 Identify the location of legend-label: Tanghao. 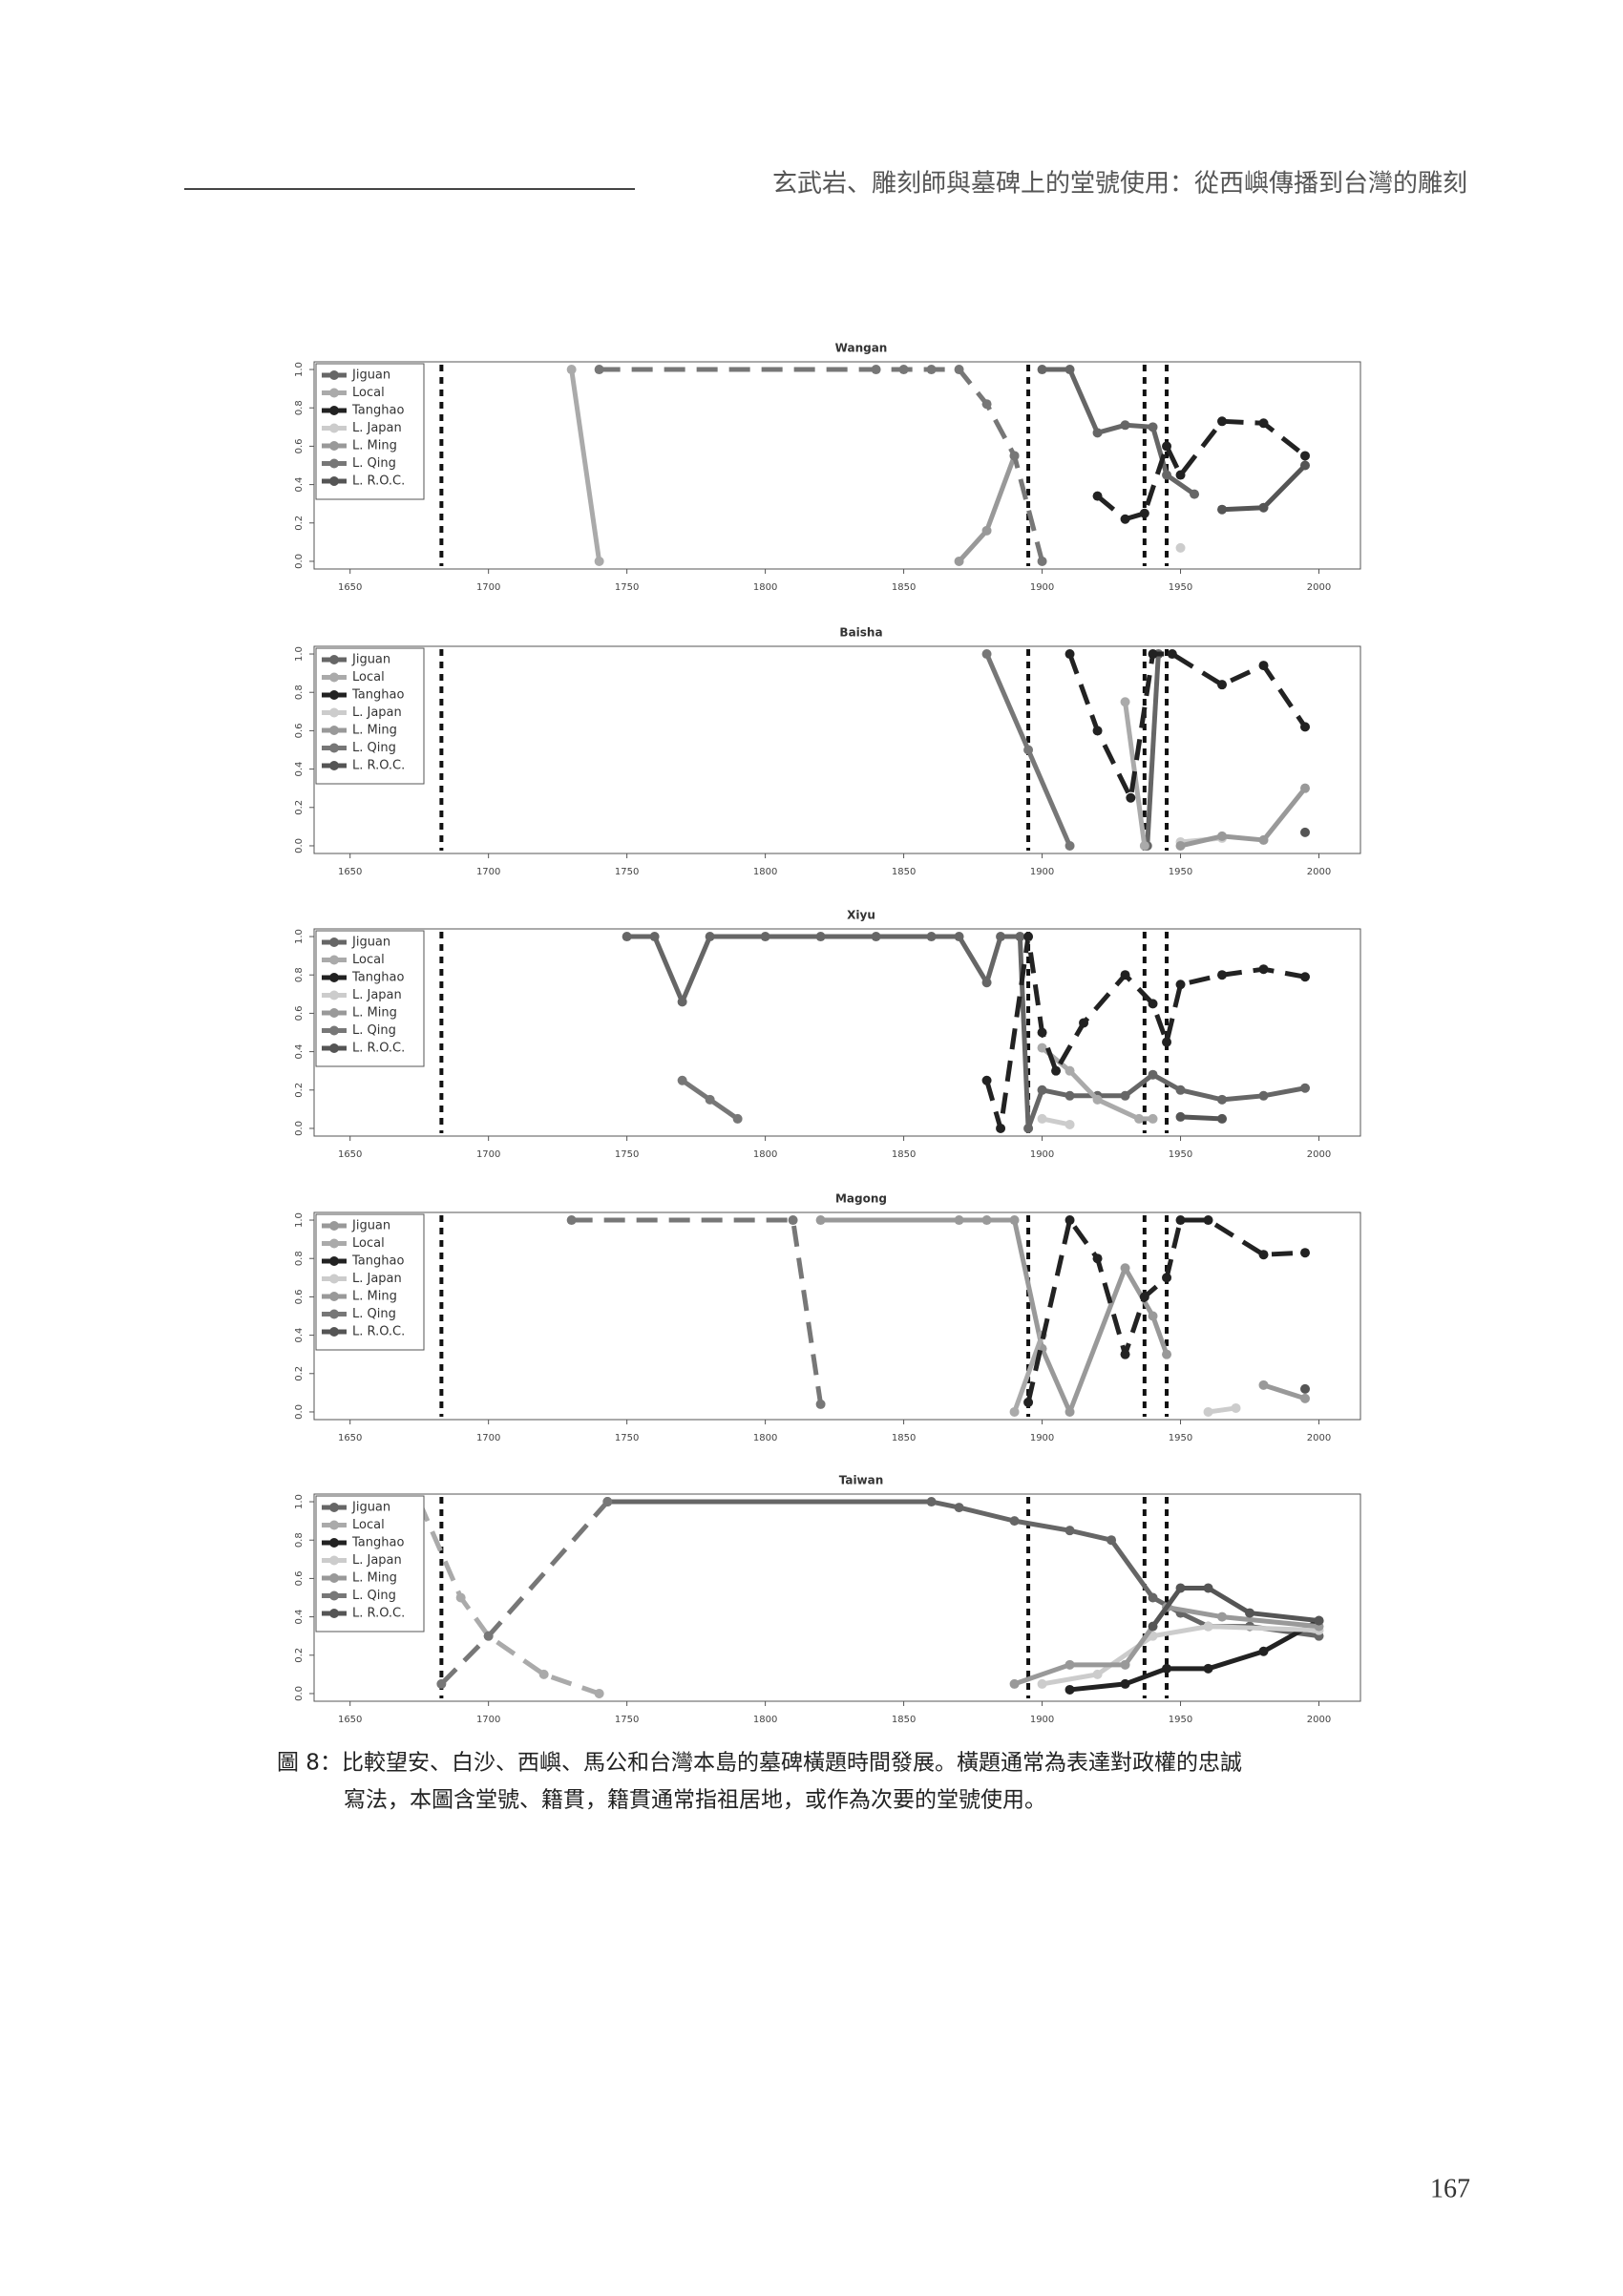
(377, 1261).